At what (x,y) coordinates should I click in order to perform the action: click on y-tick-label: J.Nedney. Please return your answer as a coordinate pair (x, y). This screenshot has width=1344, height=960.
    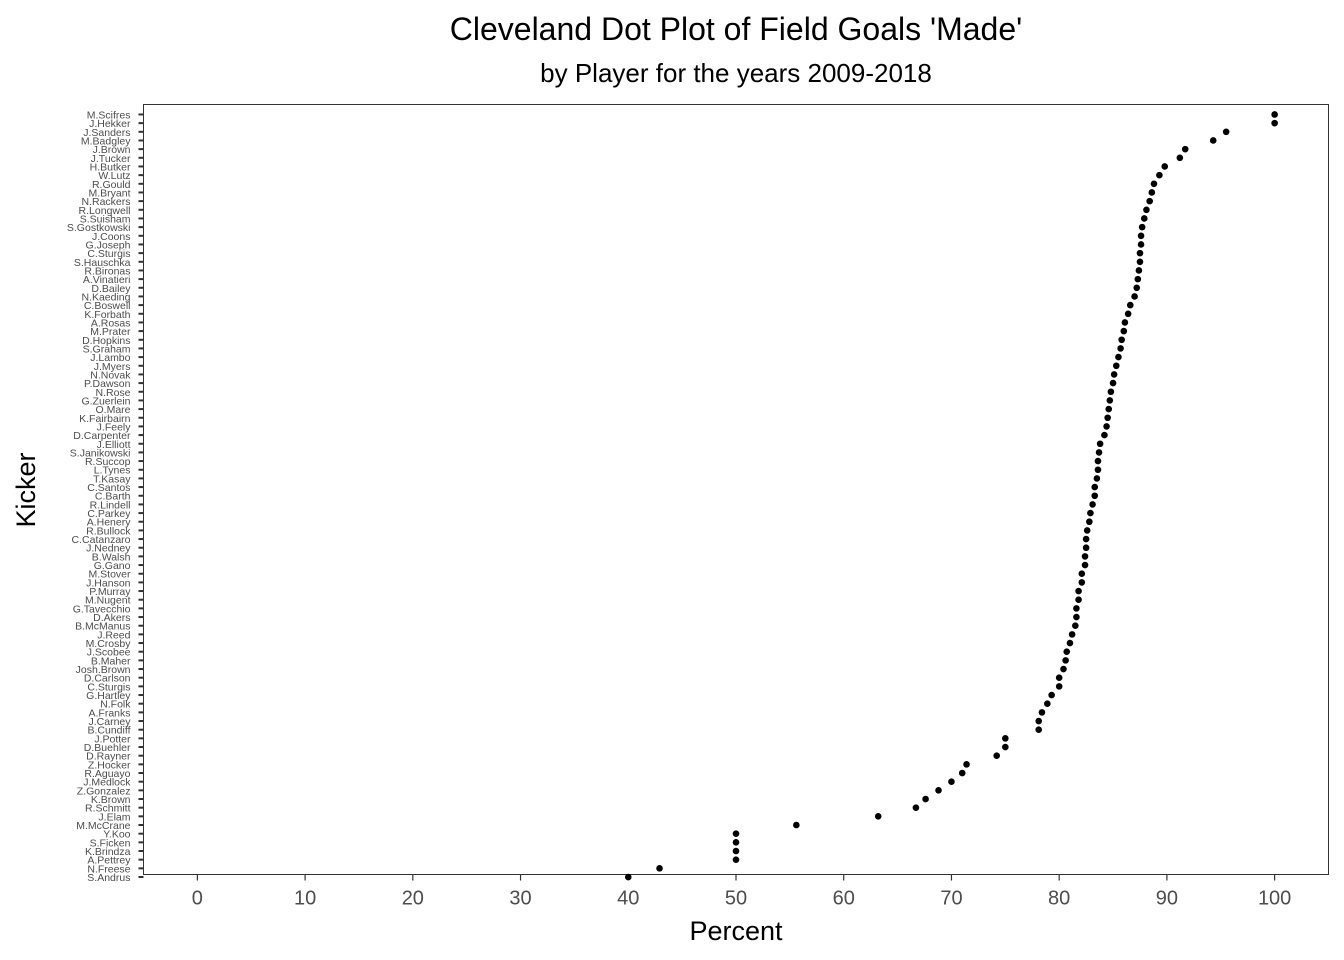
    Looking at the image, I should click on (108, 549).